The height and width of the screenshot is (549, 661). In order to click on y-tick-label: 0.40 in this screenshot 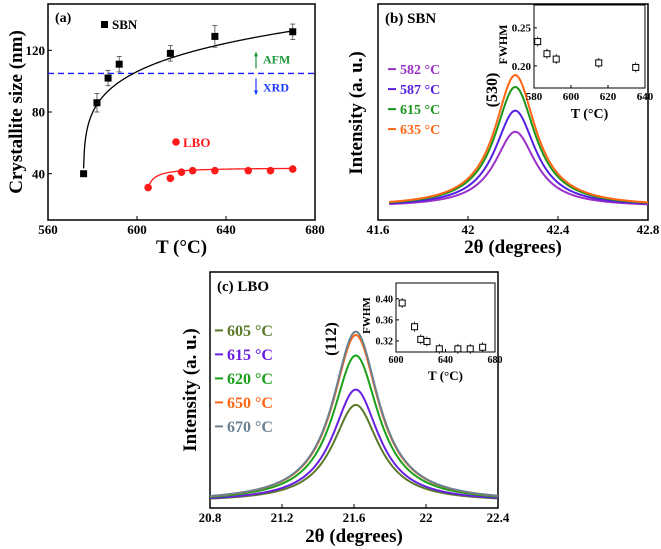, I will do `click(385, 299)`.